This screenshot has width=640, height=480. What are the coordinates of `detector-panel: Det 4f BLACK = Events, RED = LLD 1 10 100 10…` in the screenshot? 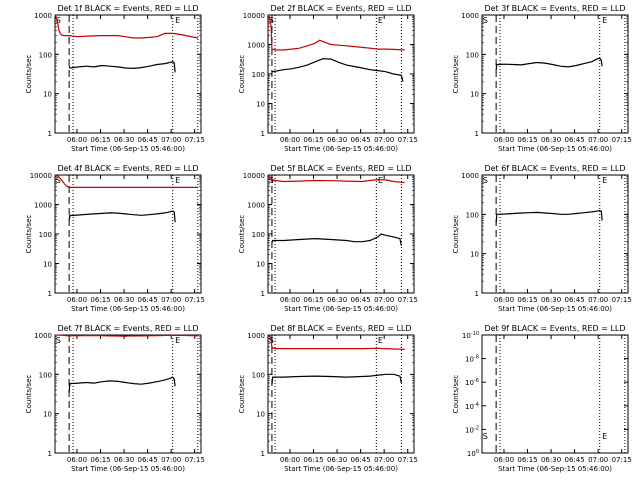 It's located at (115, 238).